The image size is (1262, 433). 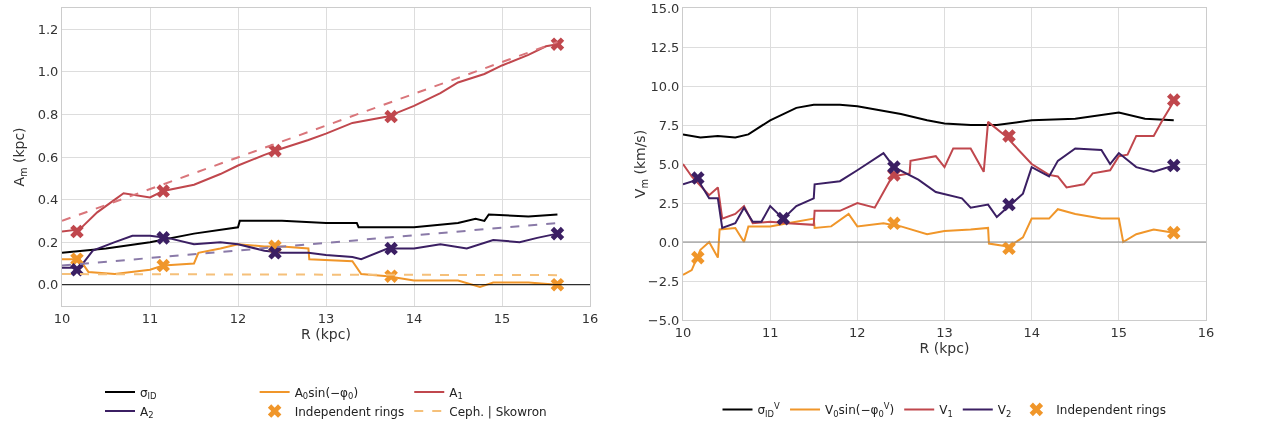 I want to click on y-tick-label: 0.6, so click(x=48, y=157).